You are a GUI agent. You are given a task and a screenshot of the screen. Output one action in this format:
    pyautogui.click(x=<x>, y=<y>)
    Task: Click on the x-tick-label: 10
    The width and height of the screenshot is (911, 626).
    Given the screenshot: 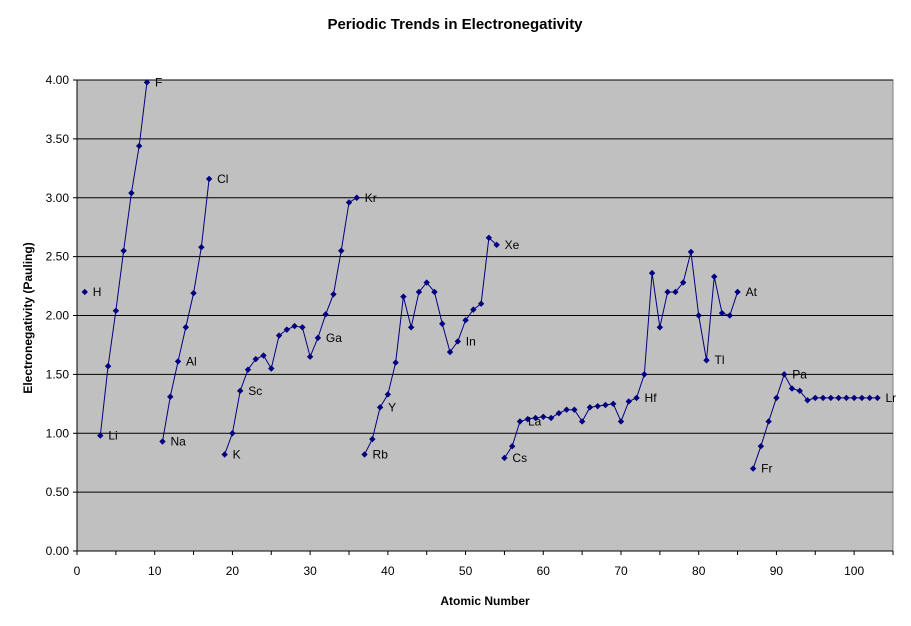 What is the action you would take?
    pyautogui.click(x=155, y=571)
    